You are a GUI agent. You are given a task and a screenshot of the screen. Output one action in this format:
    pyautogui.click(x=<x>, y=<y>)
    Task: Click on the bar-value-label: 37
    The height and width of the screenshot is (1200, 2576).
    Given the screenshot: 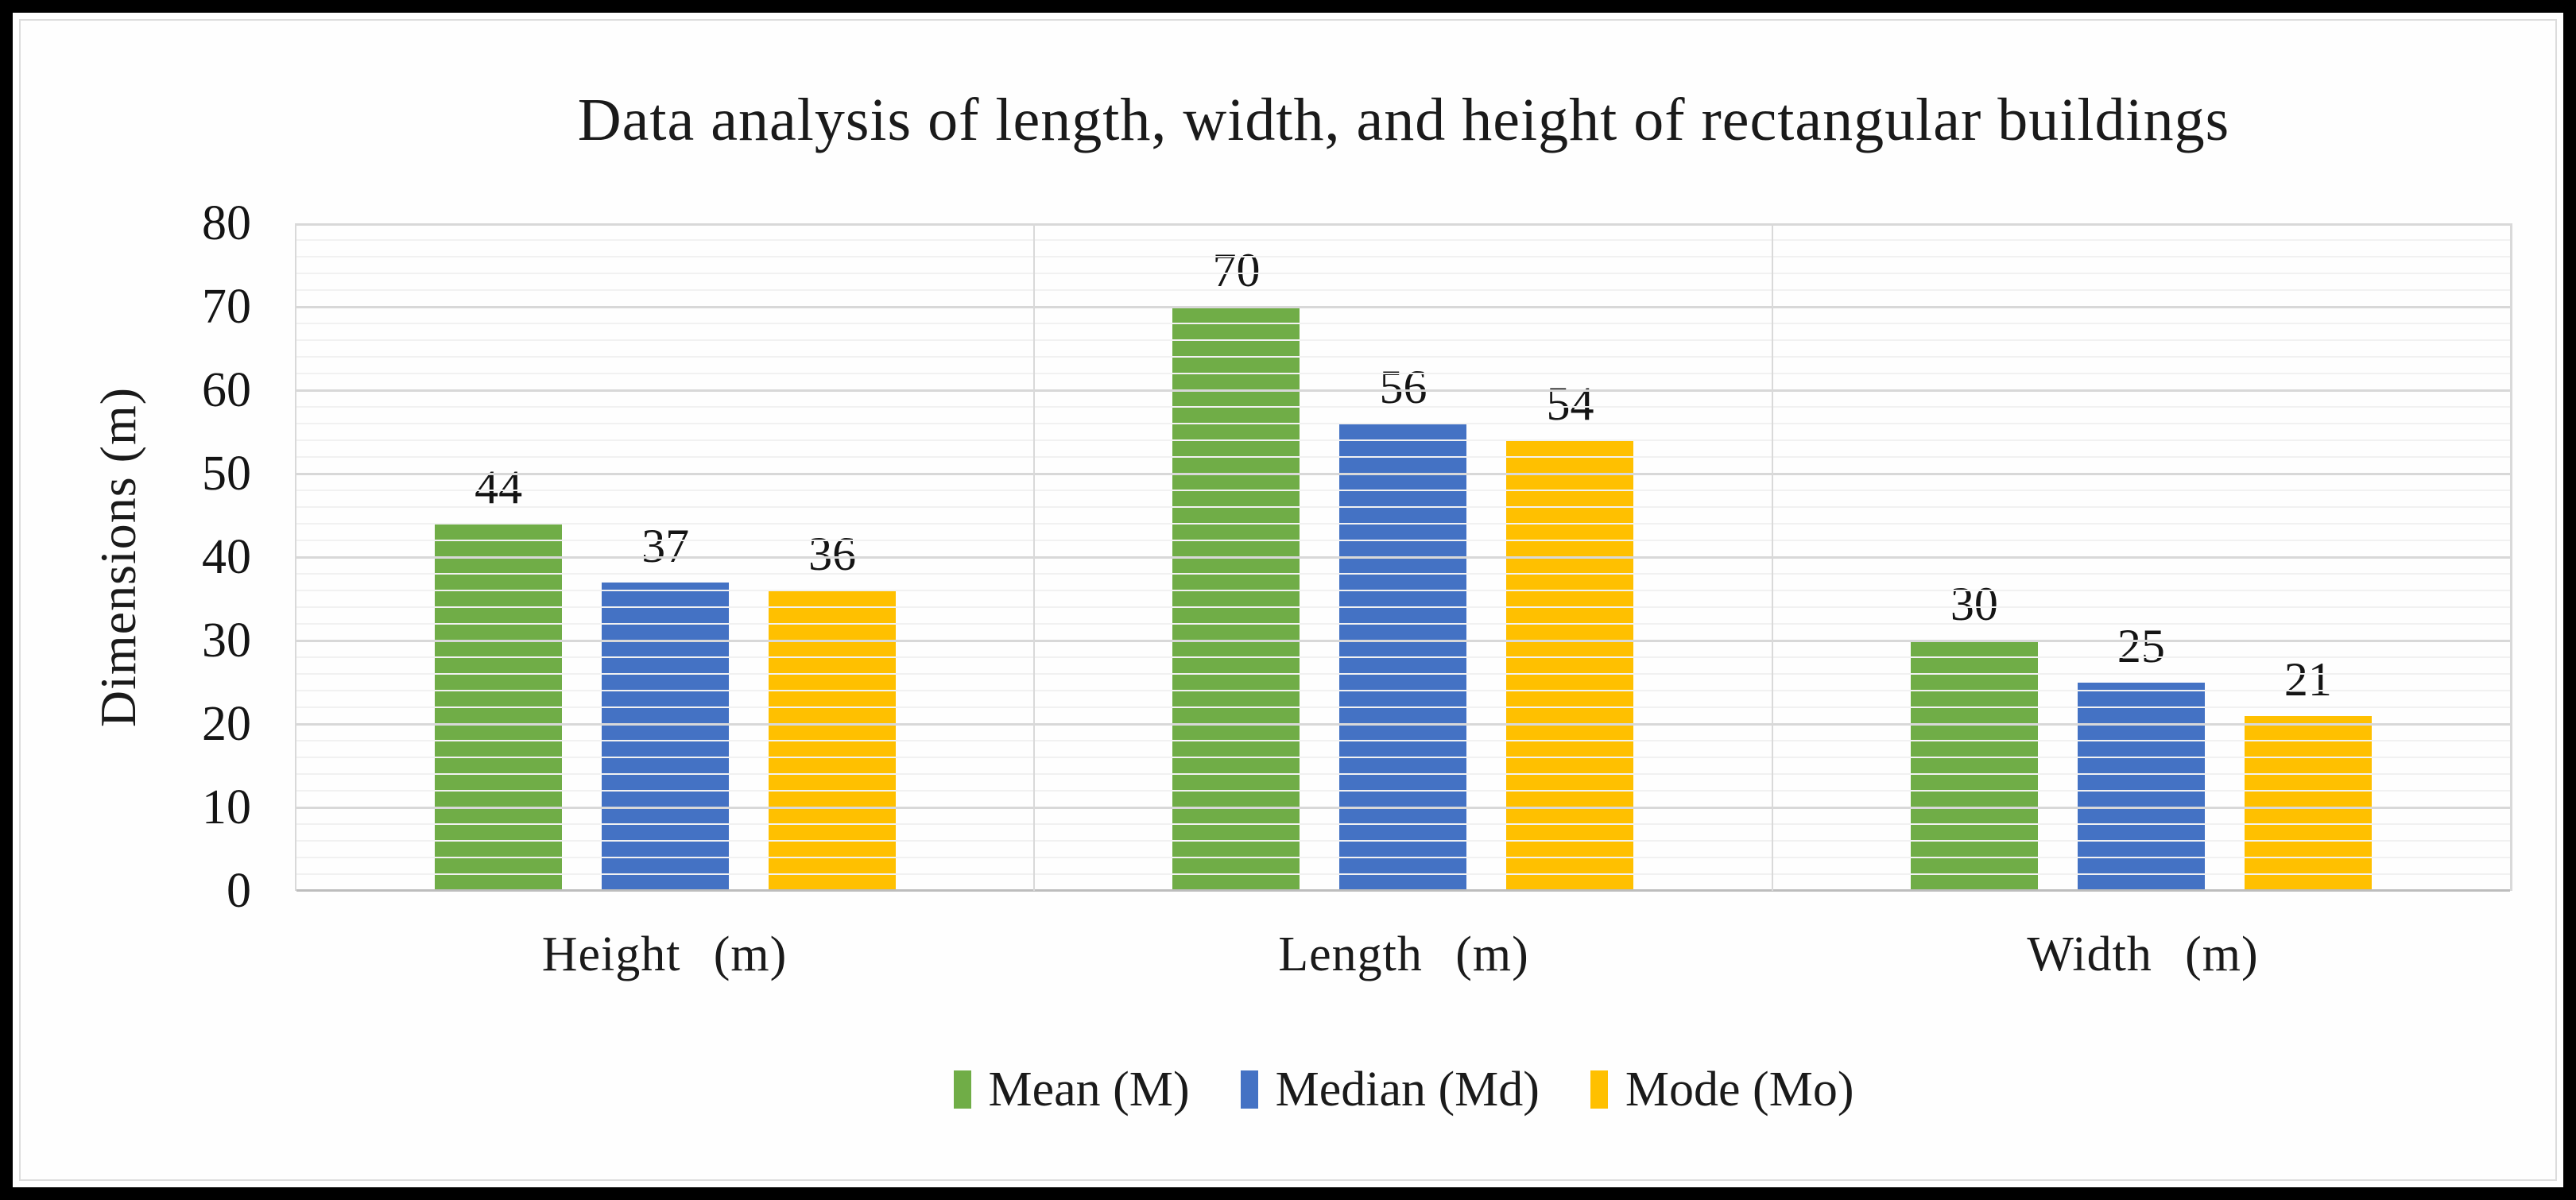 What is the action you would take?
    pyautogui.click(x=665, y=545)
    